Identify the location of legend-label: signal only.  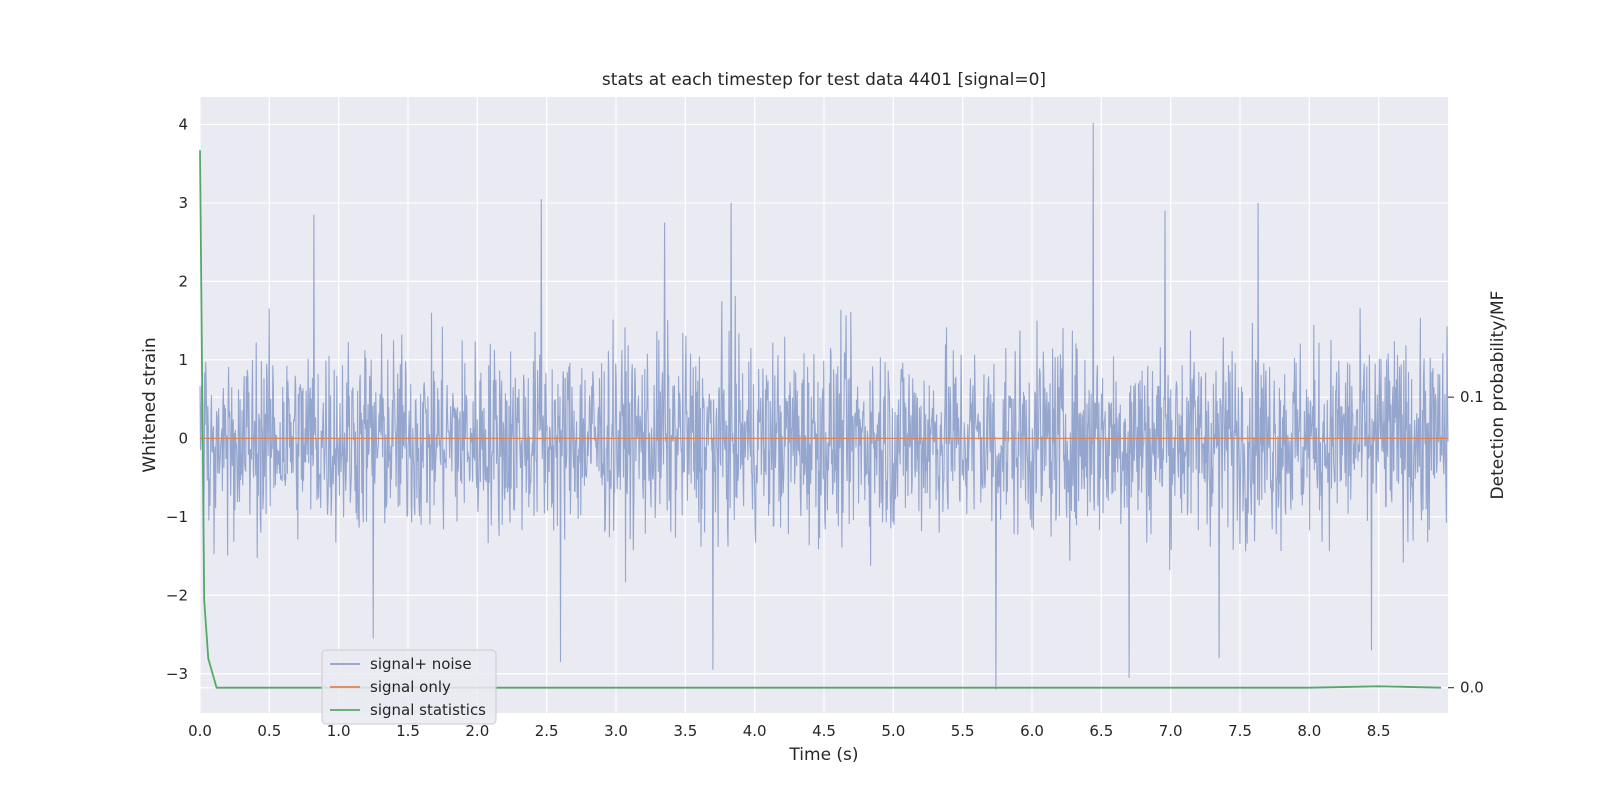
(410, 687).